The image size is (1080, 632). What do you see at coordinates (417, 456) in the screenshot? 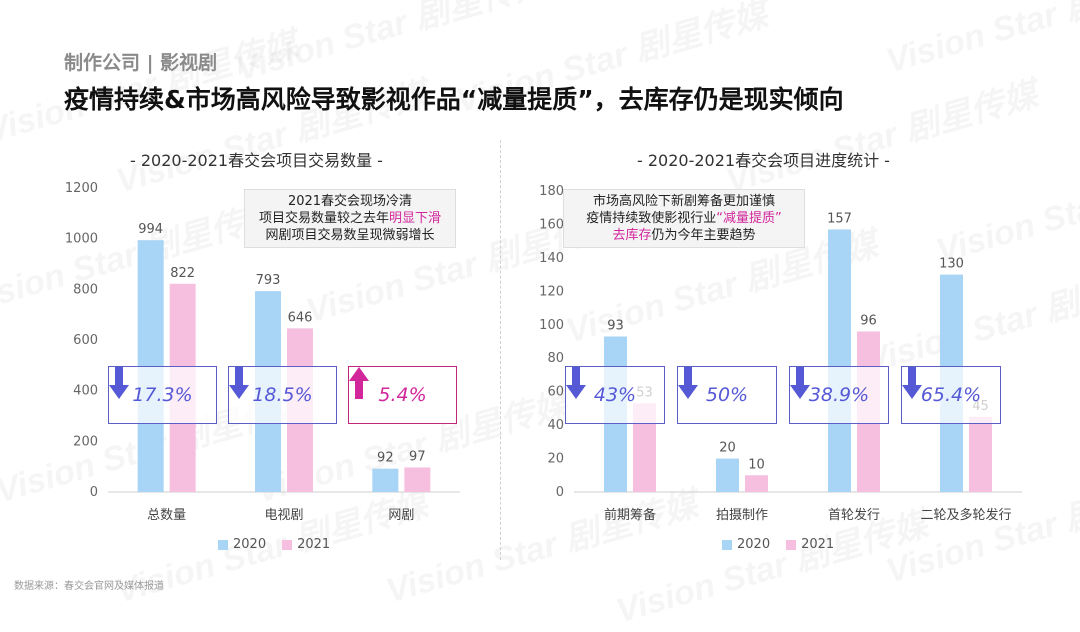
I see `data-label: 97` at bounding box center [417, 456].